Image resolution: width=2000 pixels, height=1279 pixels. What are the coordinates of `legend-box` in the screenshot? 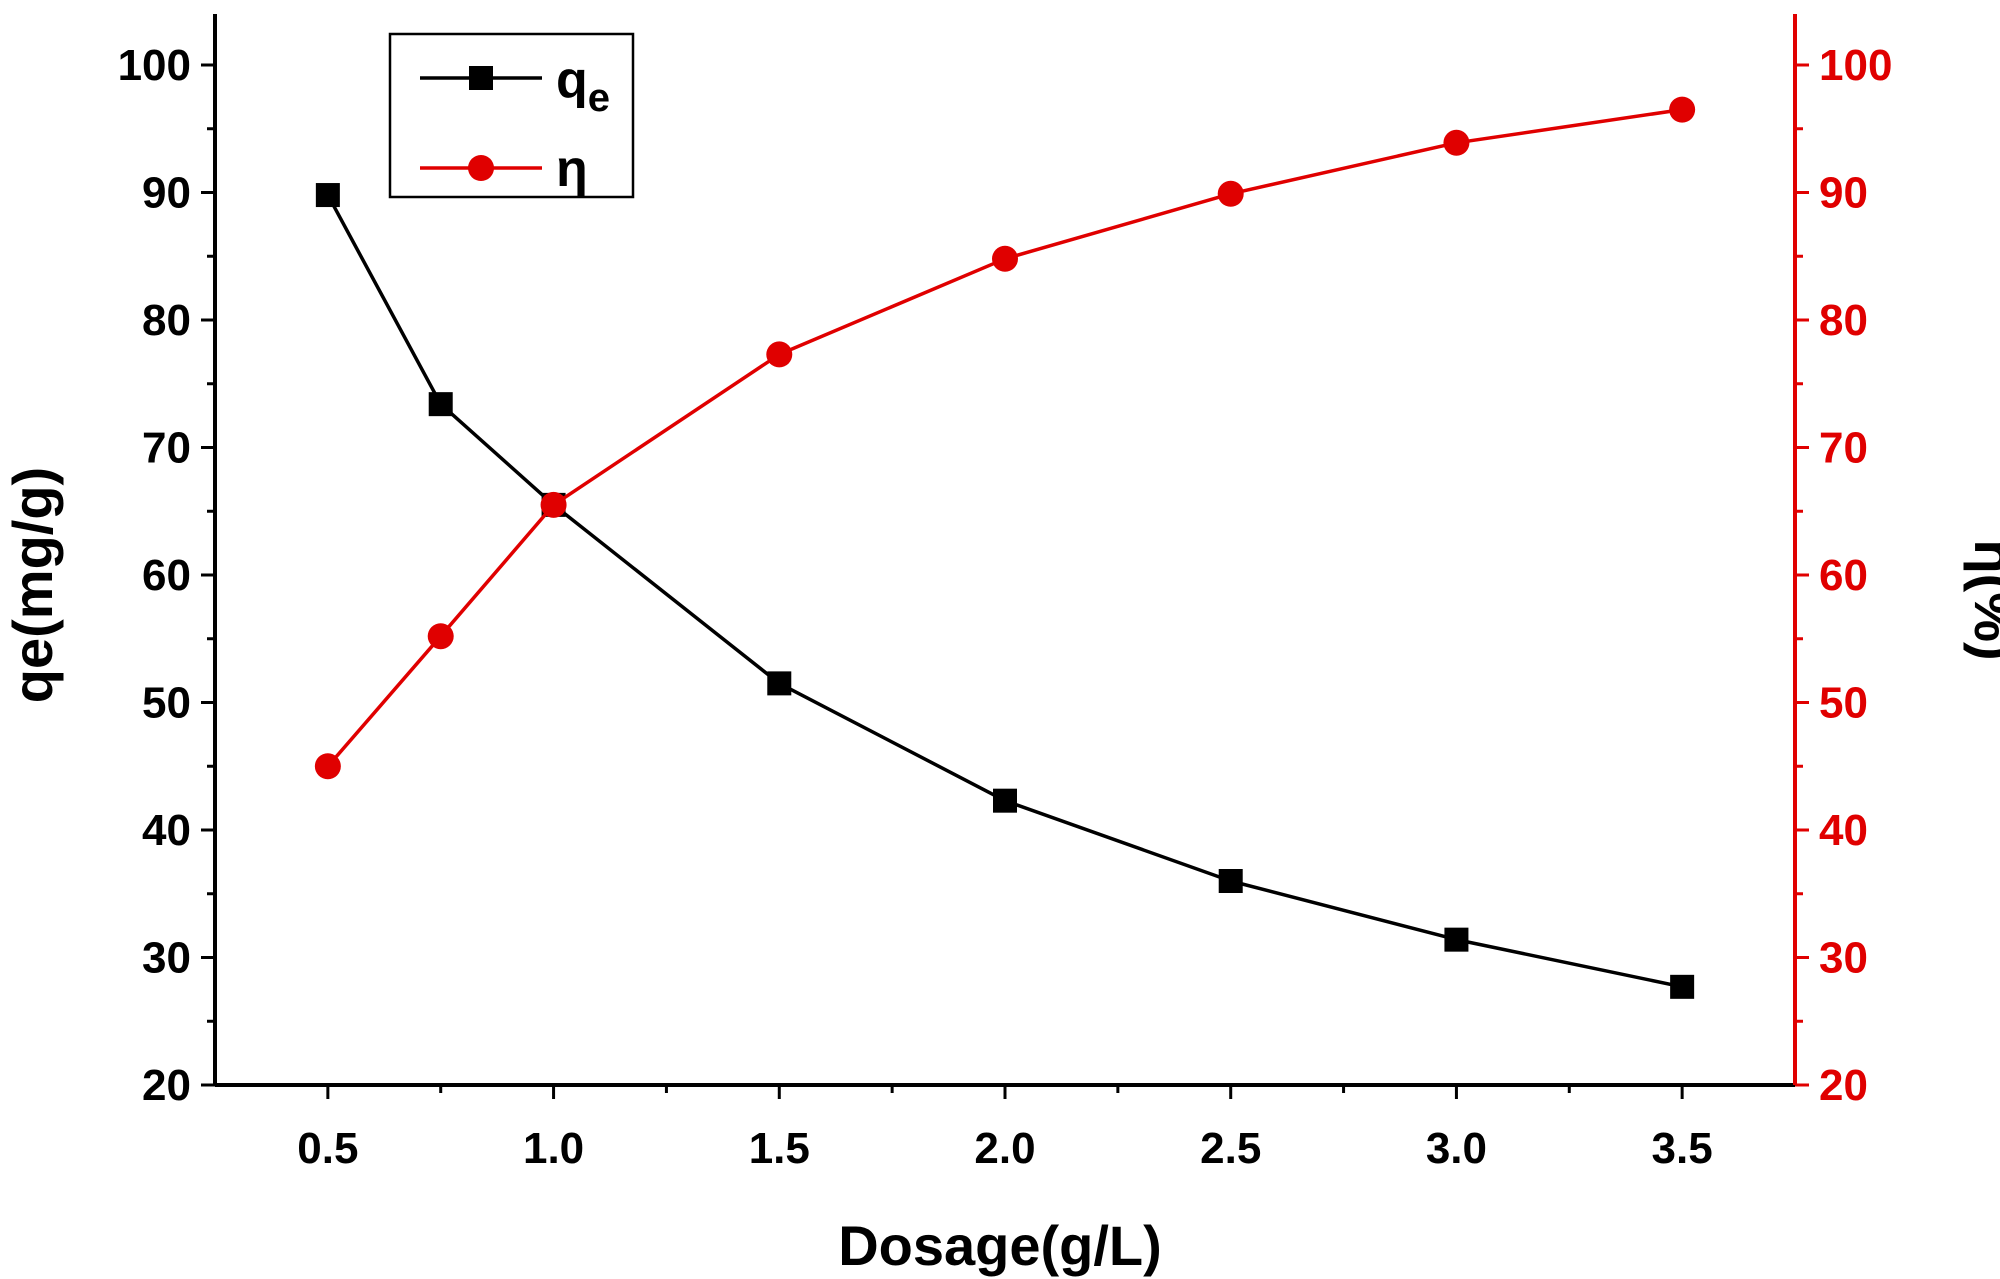 It's located at (511, 115).